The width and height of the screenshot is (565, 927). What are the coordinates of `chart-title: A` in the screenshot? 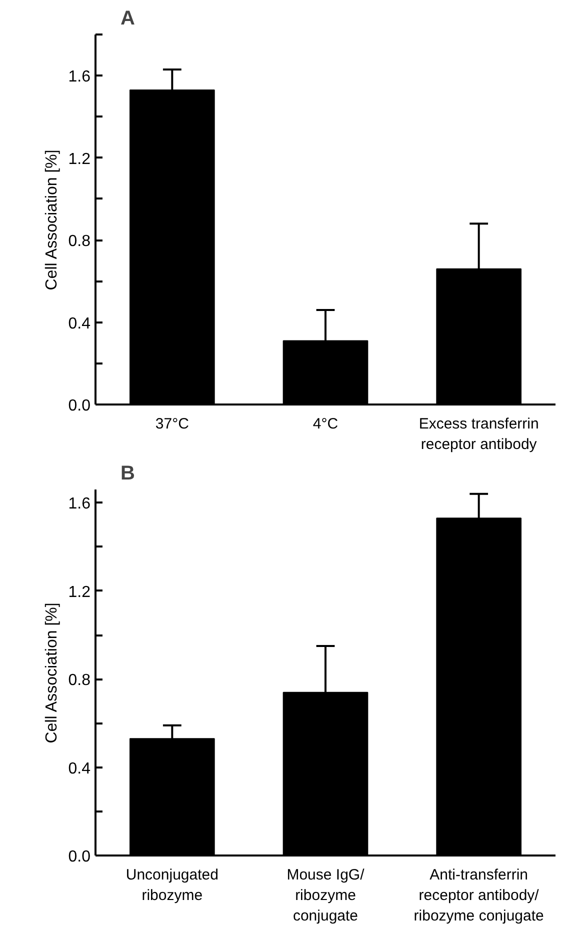 It's located at (127, 19).